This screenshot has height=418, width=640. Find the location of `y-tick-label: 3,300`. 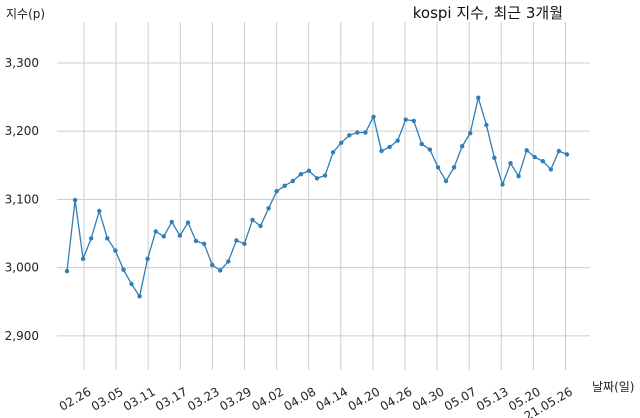

y-tick-label: 3,300 is located at coordinates (22, 63).